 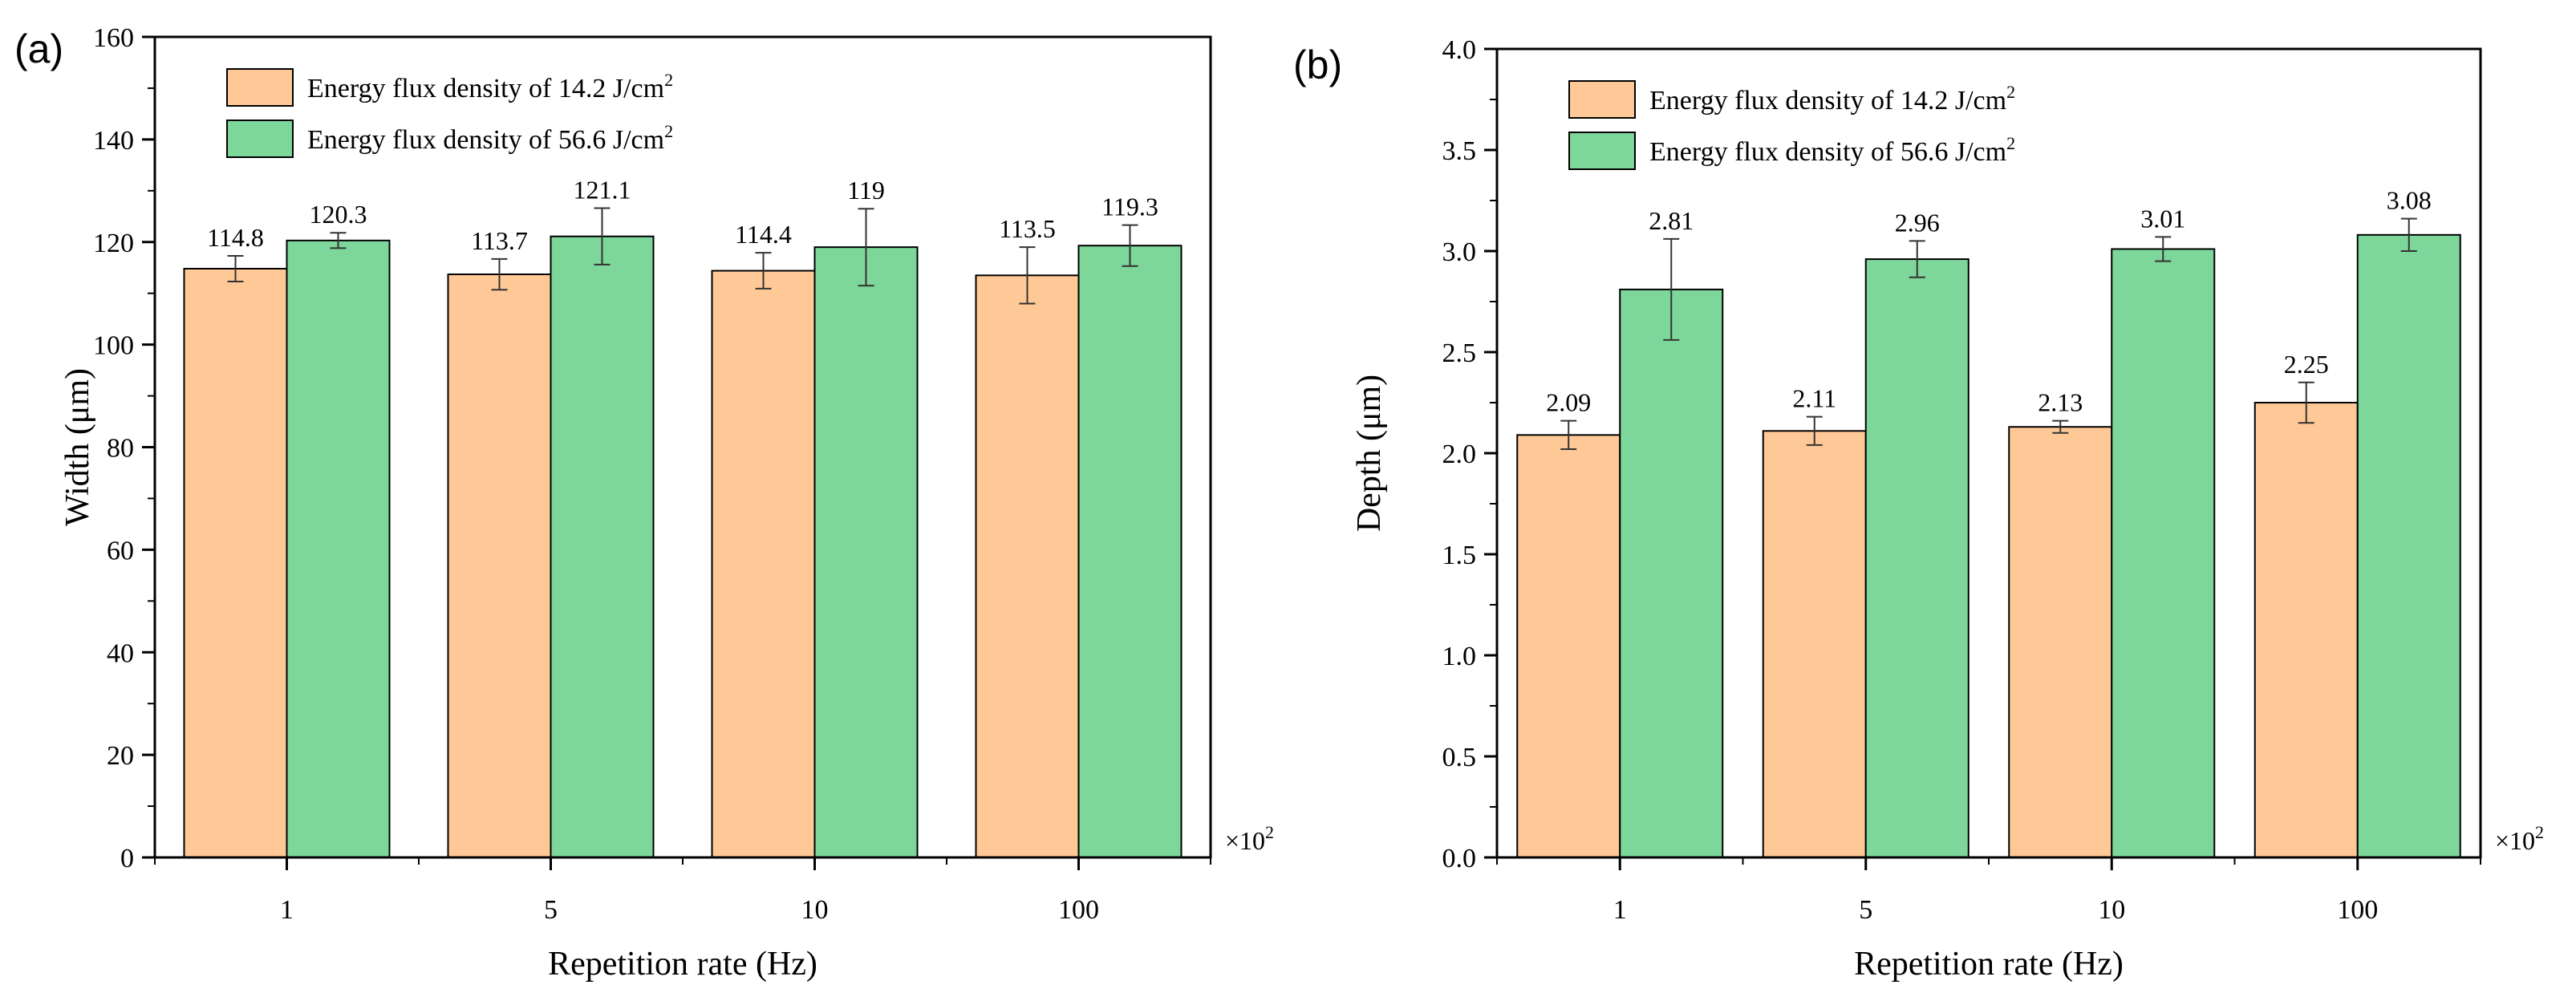 I want to click on data-label: 3.08, so click(x=2409, y=200).